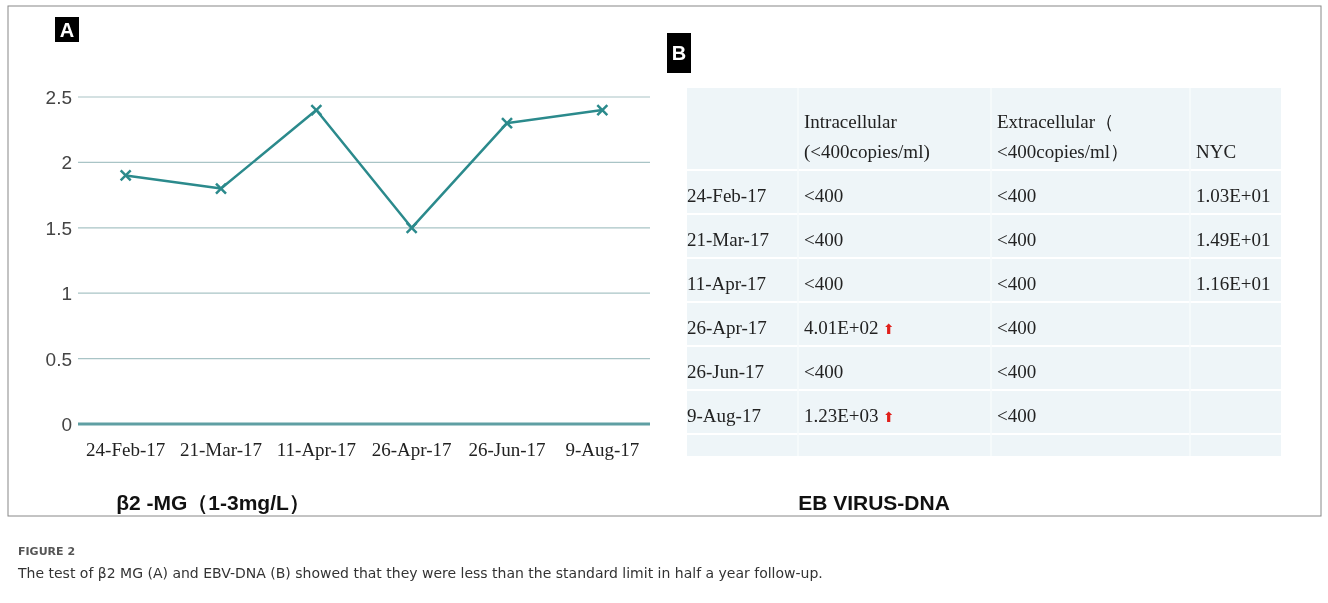  Describe the element at coordinates (58, 228) in the screenshot. I see `y-tick-label: 1.5` at that location.